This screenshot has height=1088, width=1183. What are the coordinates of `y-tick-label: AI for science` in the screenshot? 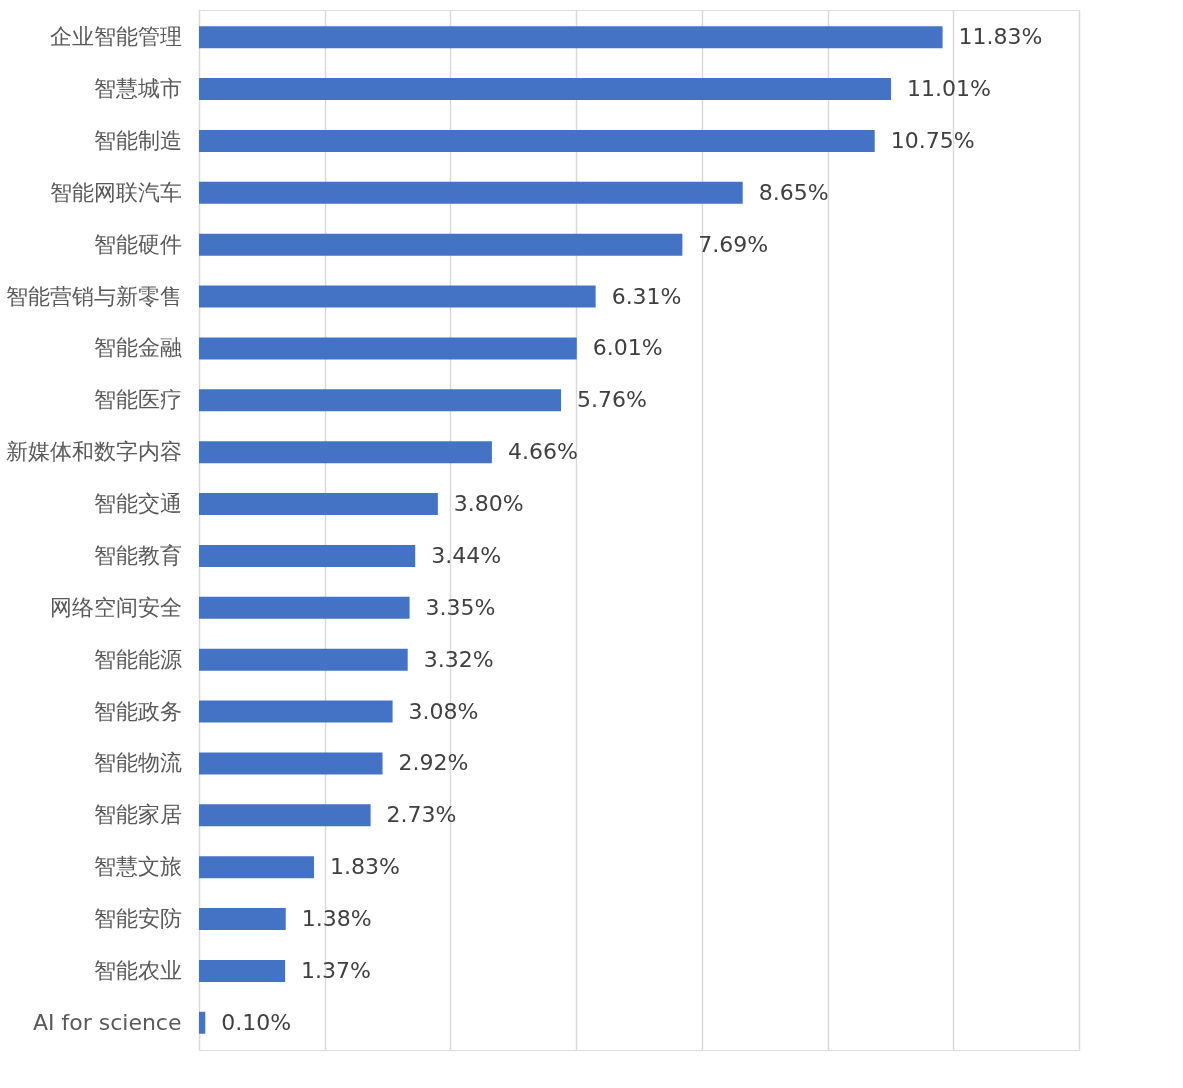 It's located at (107, 1022).